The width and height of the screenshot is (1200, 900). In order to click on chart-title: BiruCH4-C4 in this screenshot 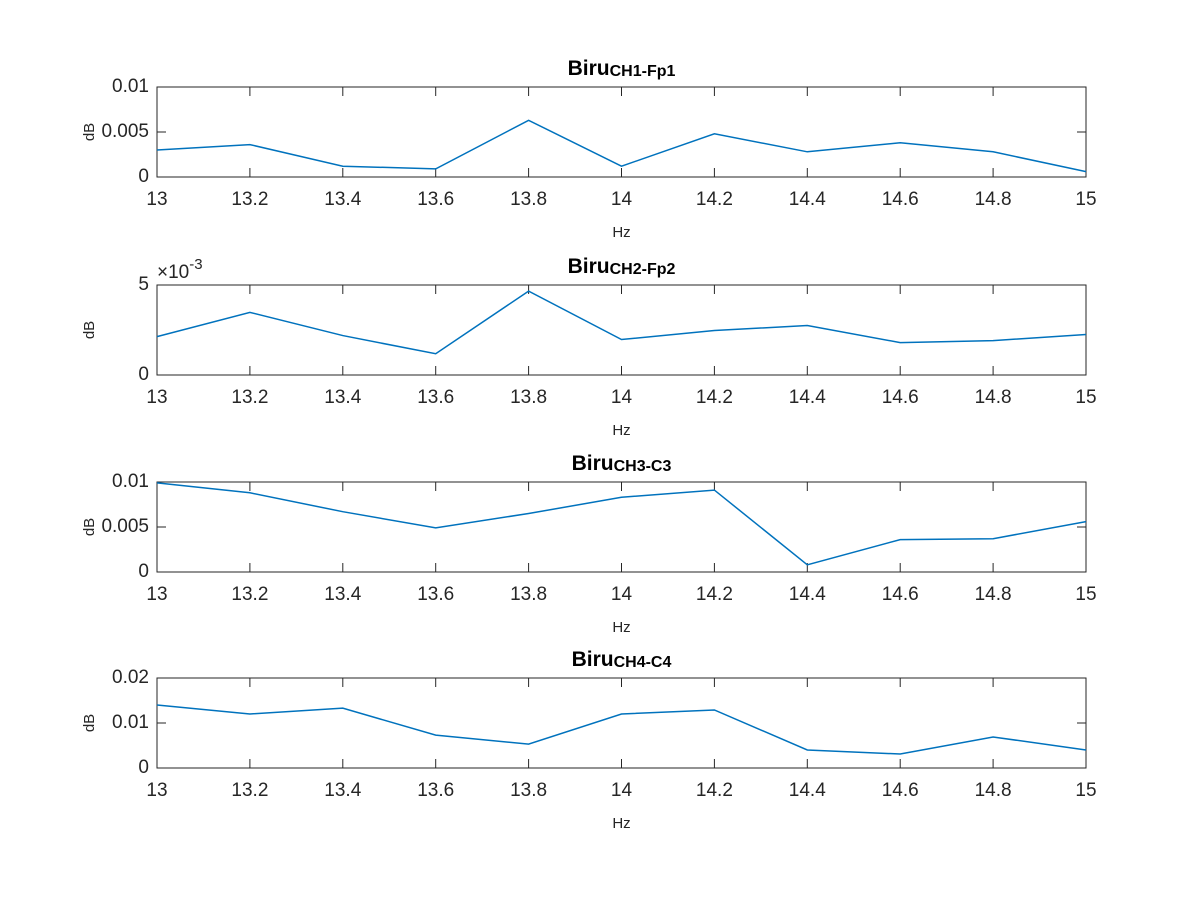, I will do `click(622, 660)`.